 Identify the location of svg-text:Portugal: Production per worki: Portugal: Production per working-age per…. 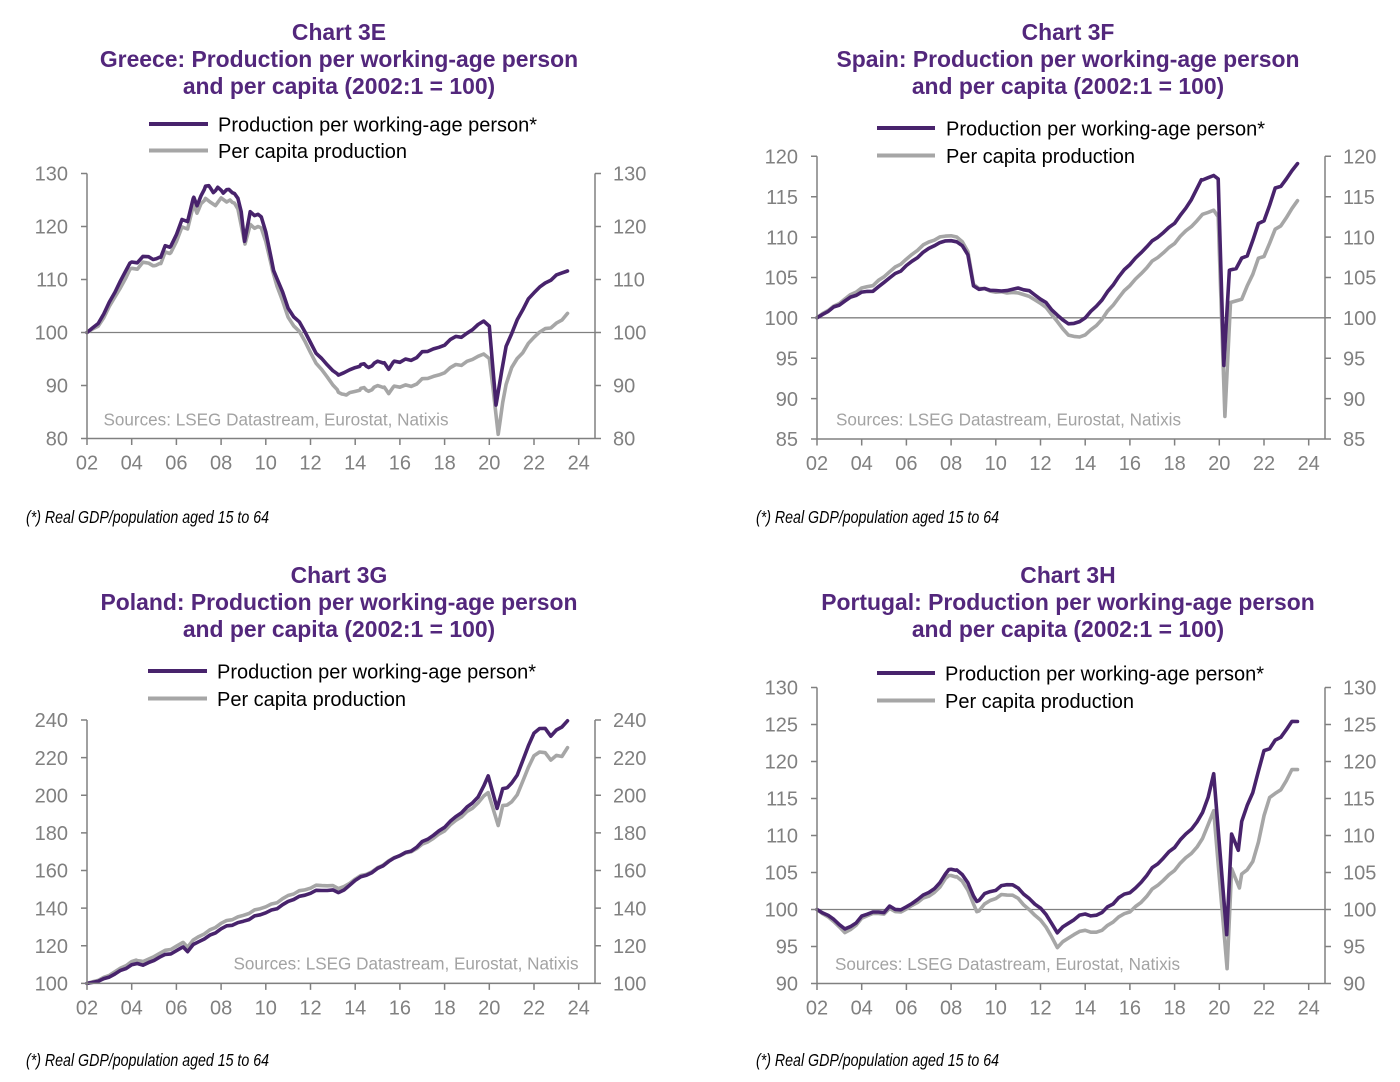
(1067, 602).